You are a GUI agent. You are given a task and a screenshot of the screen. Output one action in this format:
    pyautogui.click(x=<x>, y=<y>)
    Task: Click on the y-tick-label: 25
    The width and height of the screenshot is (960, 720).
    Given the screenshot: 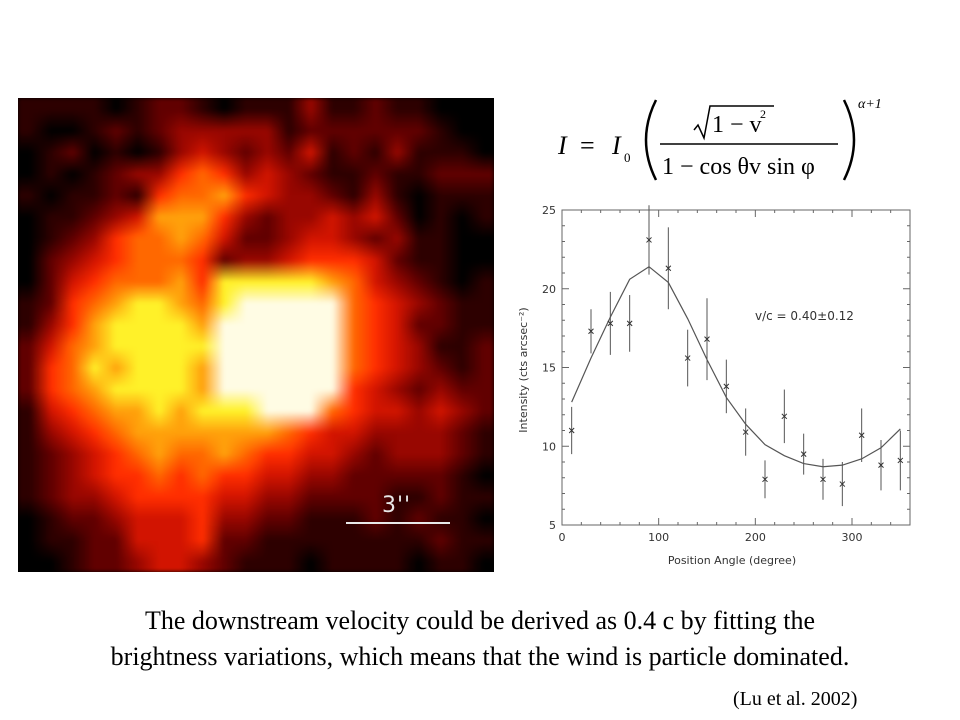 What is the action you would take?
    pyautogui.click(x=549, y=210)
    